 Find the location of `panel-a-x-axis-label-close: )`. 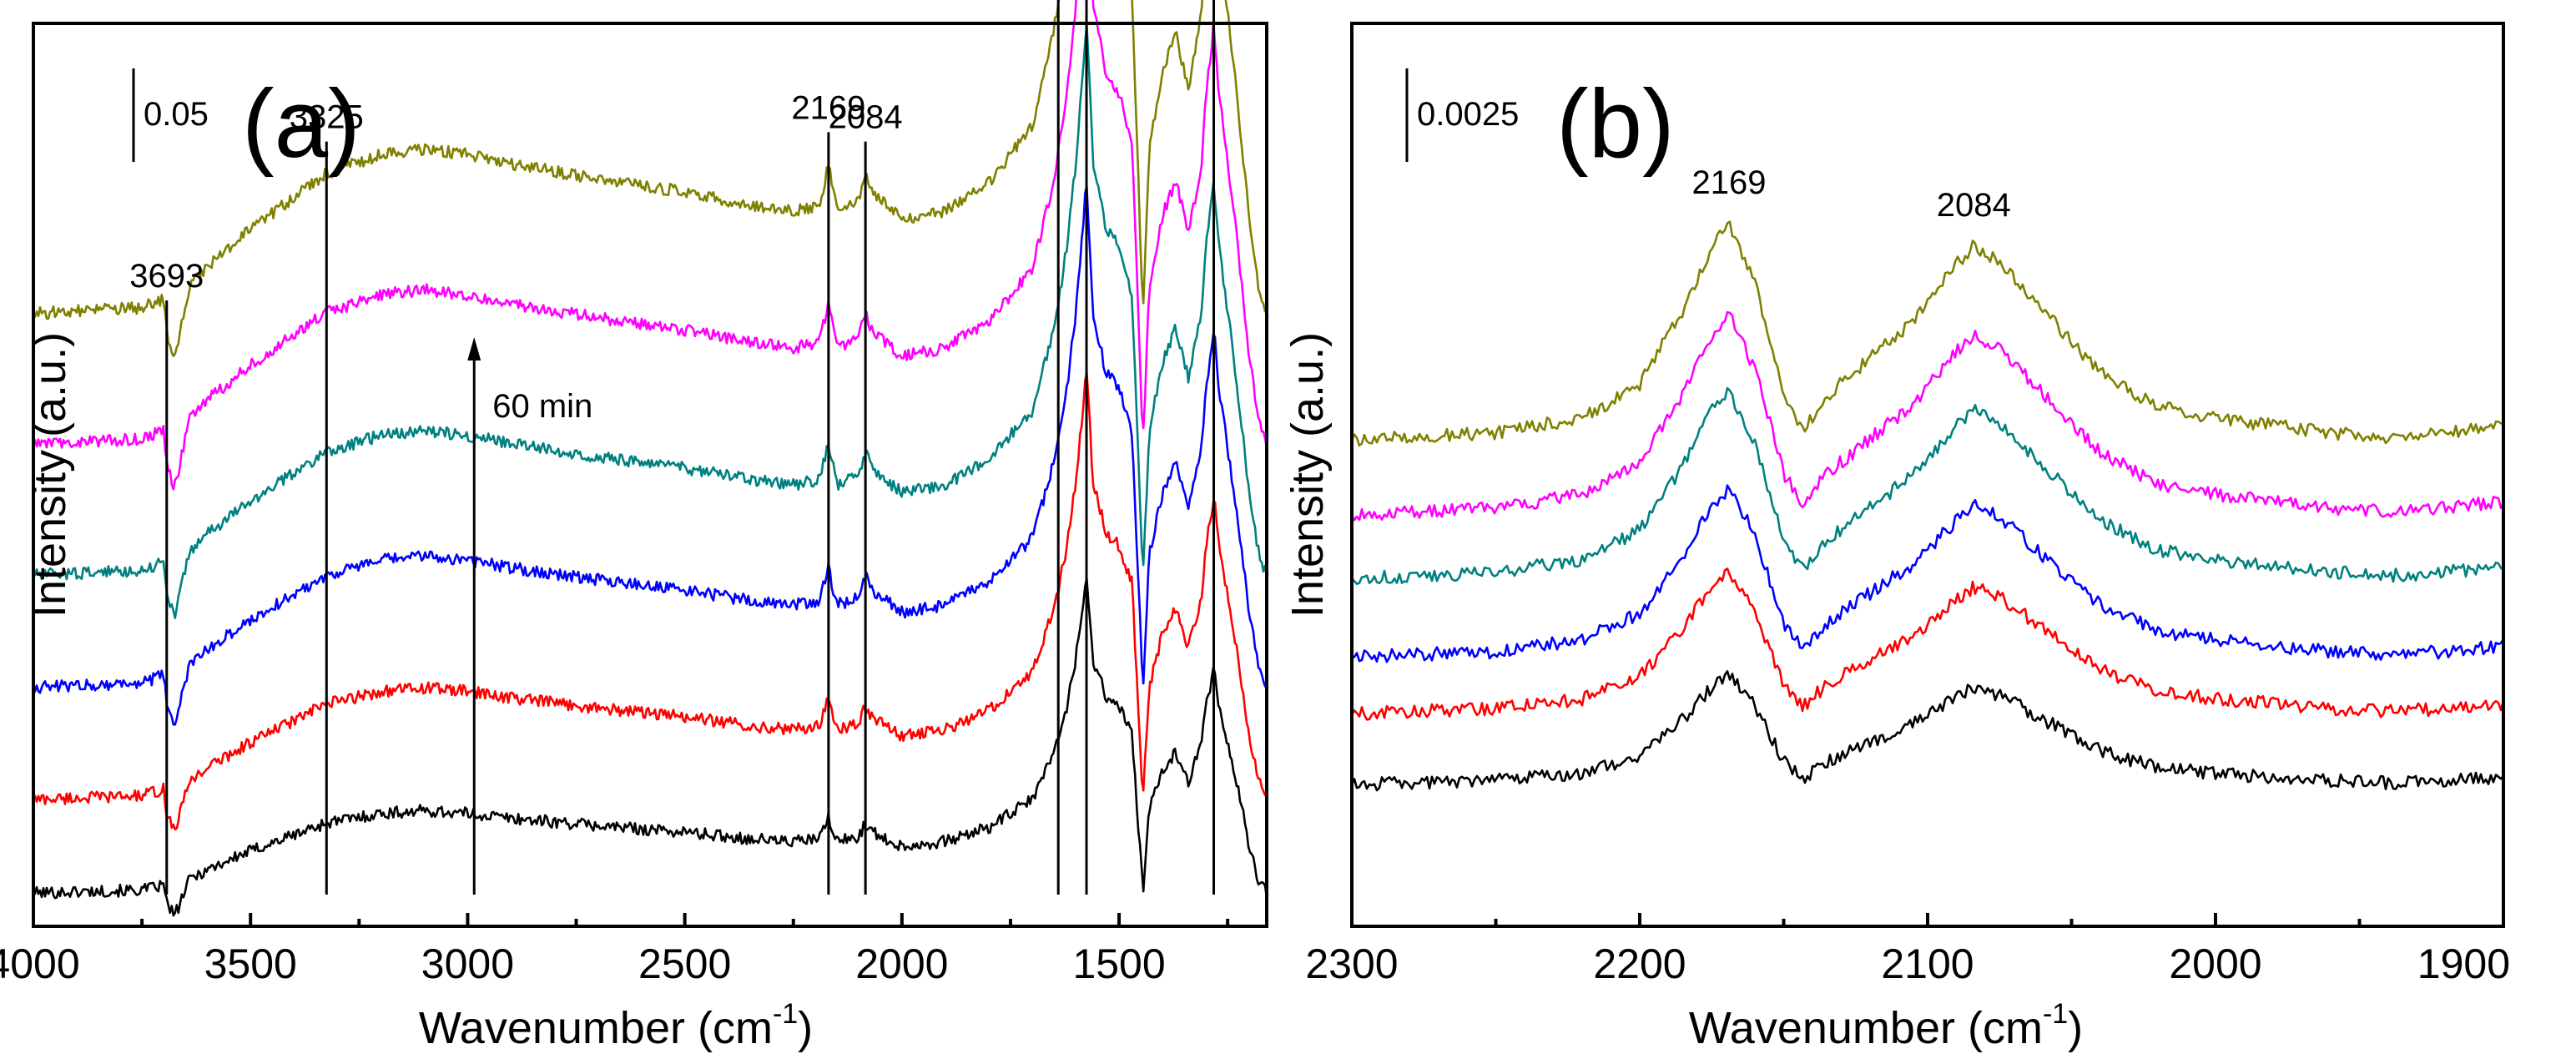

panel-a-x-axis-label-close: ) is located at coordinates (805, 1028).